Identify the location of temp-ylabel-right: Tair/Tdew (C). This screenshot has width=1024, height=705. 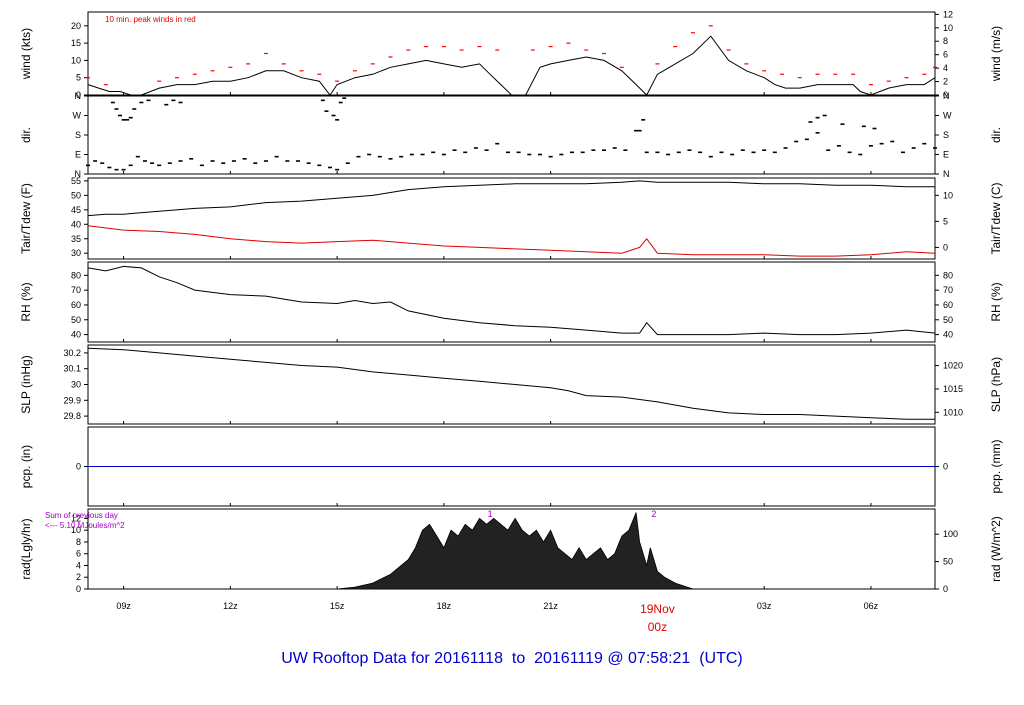
(996, 218).